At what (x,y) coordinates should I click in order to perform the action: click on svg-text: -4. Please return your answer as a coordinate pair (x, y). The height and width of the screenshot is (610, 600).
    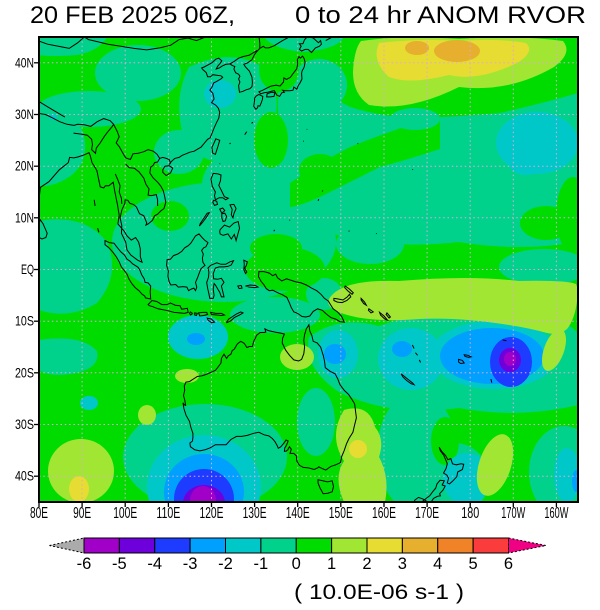
    Looking at the image, I should click on (154, 564).